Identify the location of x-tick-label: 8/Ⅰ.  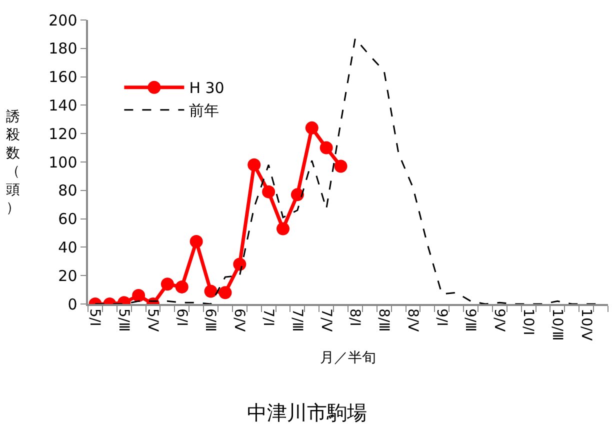
(354, 317).